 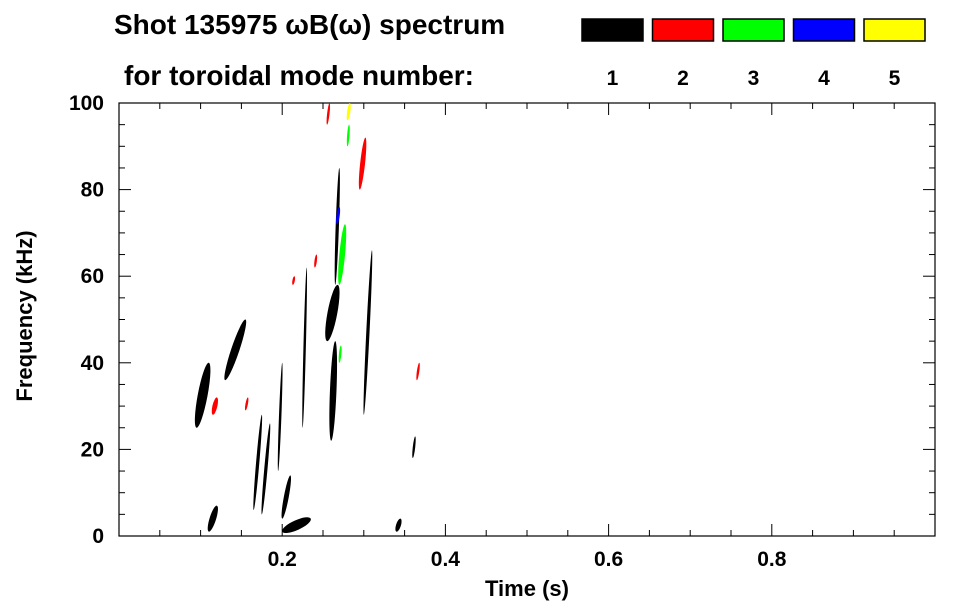 What do you see at coordinates (282, 559) in the screenshot?
I see `x-tick-label: 0.2` at bounding box center [282, 559].